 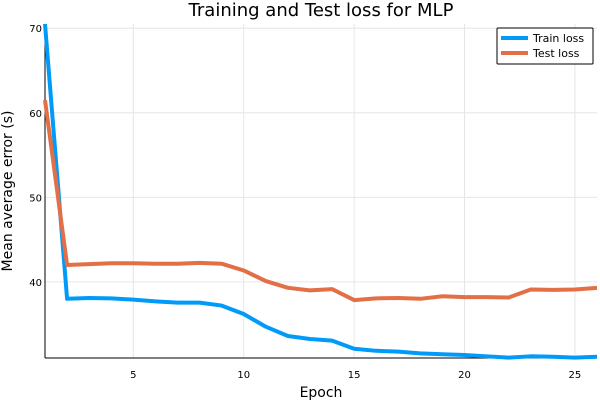 What do you see at coordinates (464, 375) in the screenshot?
I see `x-tick-label: 20` at bounding box center [464, 375].